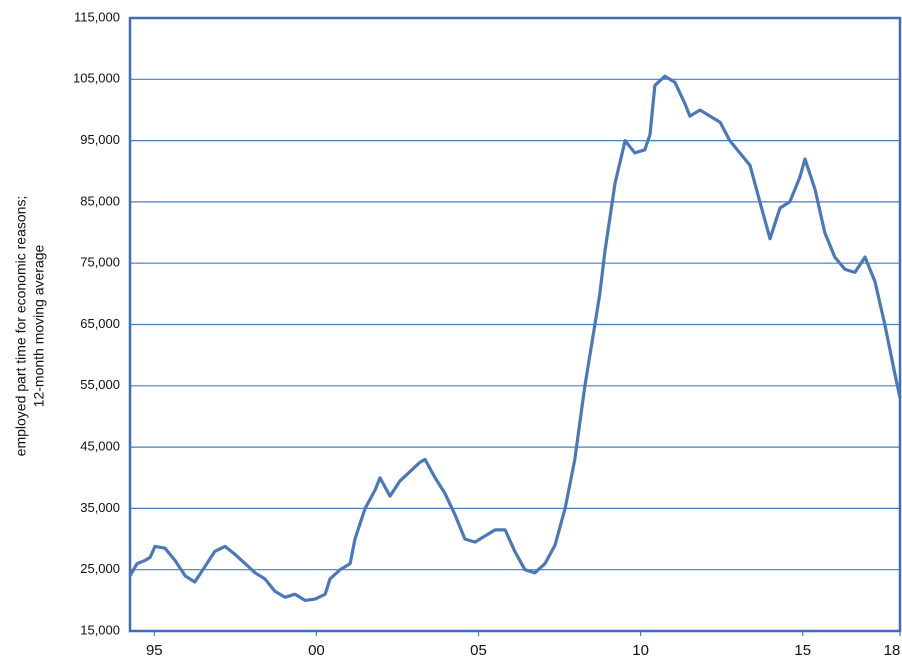 The width and height of the screenshot is (902, 664). Describe the element at coordinates (478, 650) in the screenshot. I see `x-tick-label: 05` at that location.